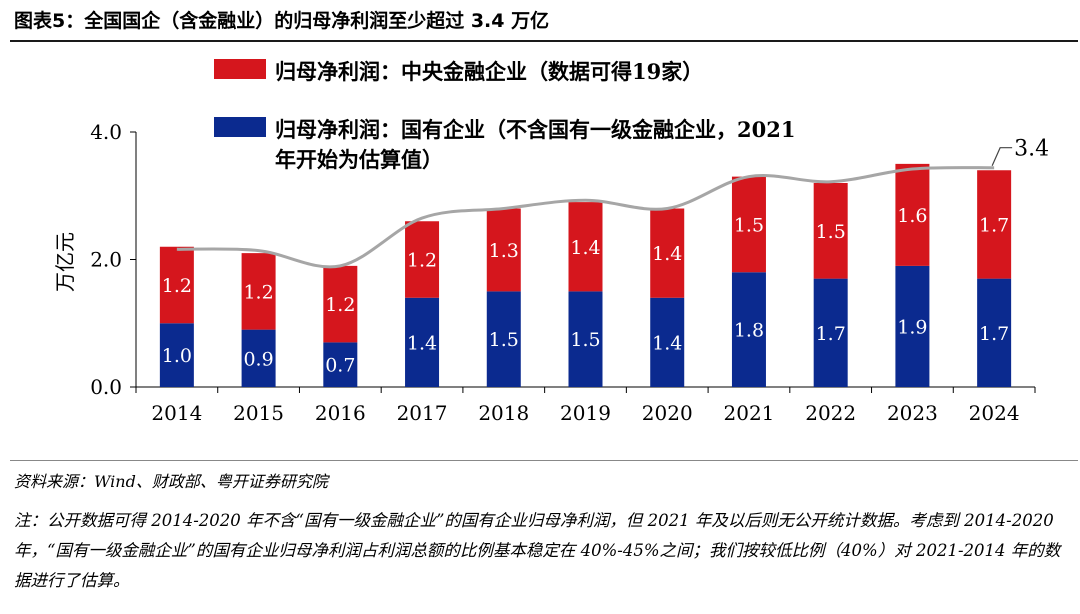 The width and height of the screenshot is (1080, 614). What do you see at coordinates (994, 413) in the screenshot?
I see `x-tick-label: 2024` at bounding box center [994, 413].